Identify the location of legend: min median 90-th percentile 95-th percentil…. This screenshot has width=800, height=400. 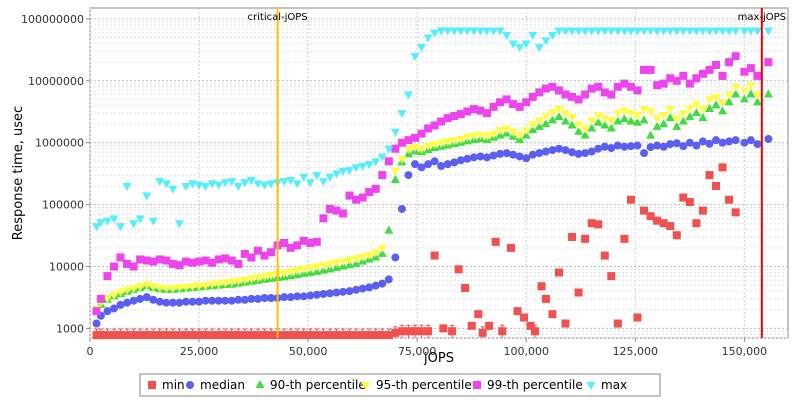
(400, 385).